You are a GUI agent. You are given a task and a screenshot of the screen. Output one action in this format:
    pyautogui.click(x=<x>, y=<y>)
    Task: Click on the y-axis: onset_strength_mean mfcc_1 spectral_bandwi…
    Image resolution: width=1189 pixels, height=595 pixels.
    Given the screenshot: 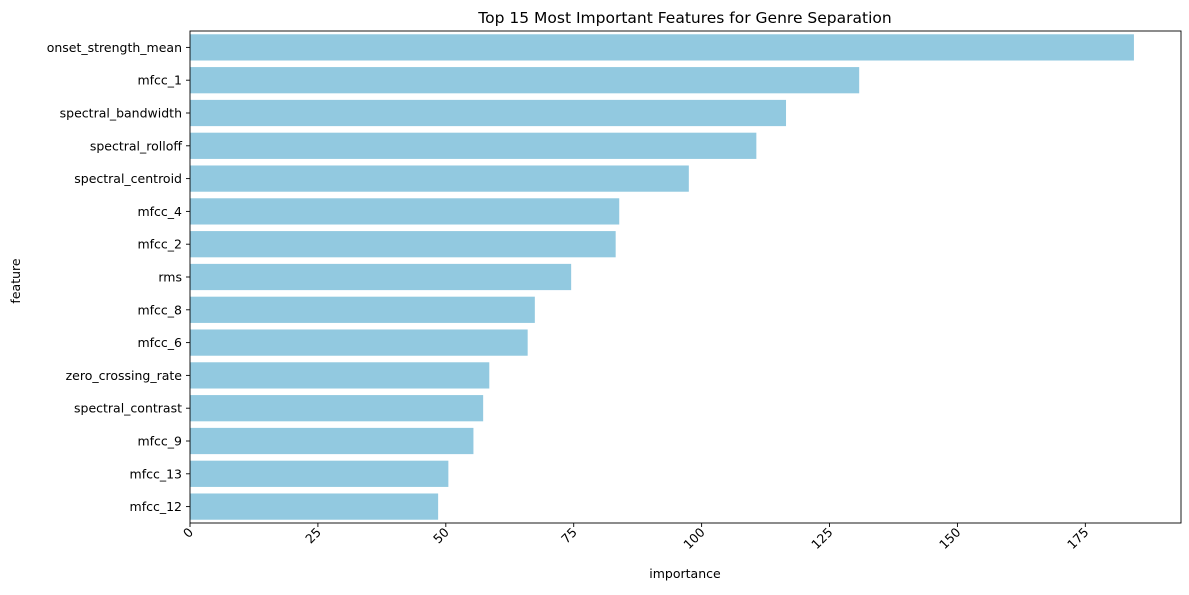 What is the action you would take?
    pyautogui.click(x=118, y=277)
    